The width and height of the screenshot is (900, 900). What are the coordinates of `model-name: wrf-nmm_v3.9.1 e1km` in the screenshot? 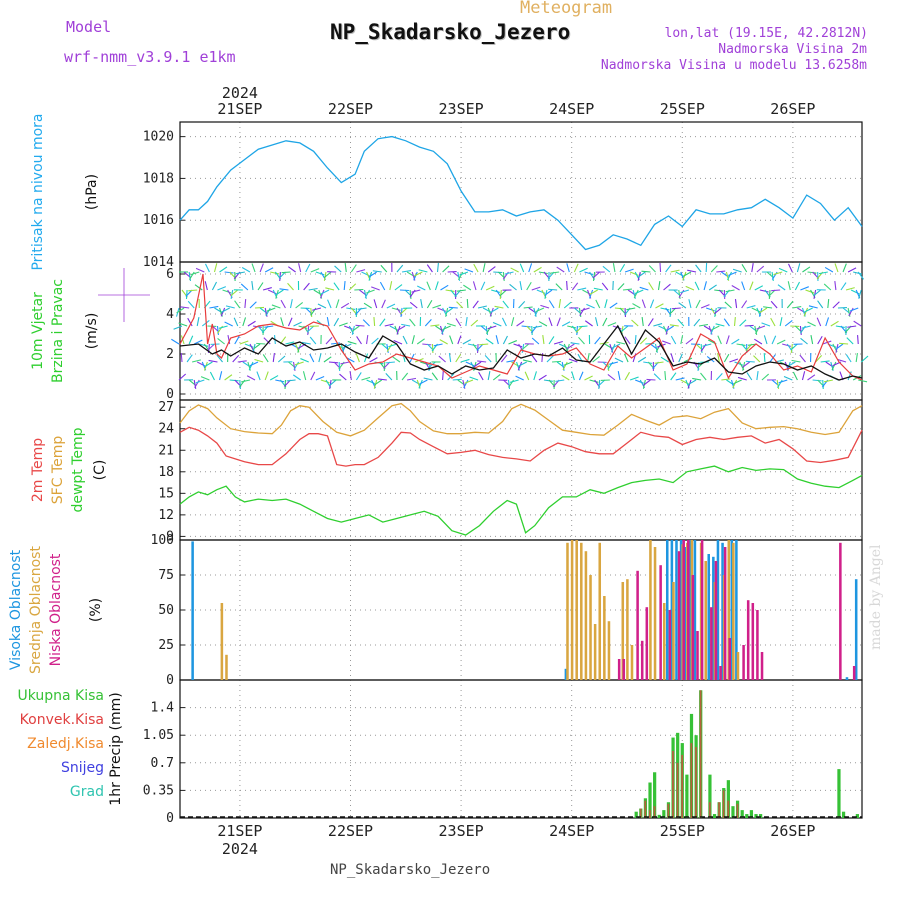 It's located at (150, 57).